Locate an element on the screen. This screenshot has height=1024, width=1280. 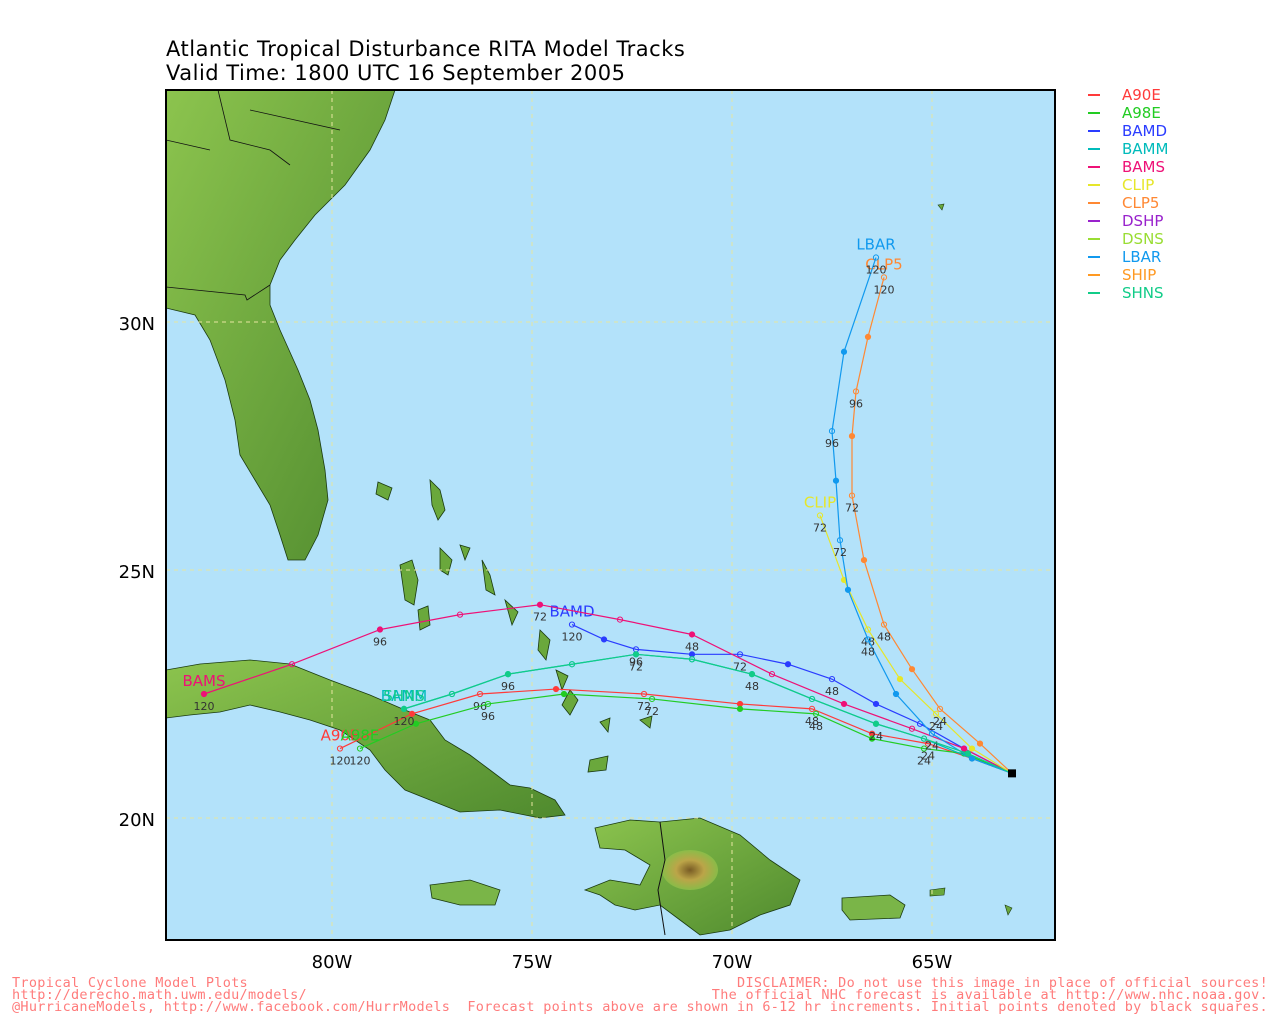
legend-label: SHNS is located at coordinates (1143, 293).